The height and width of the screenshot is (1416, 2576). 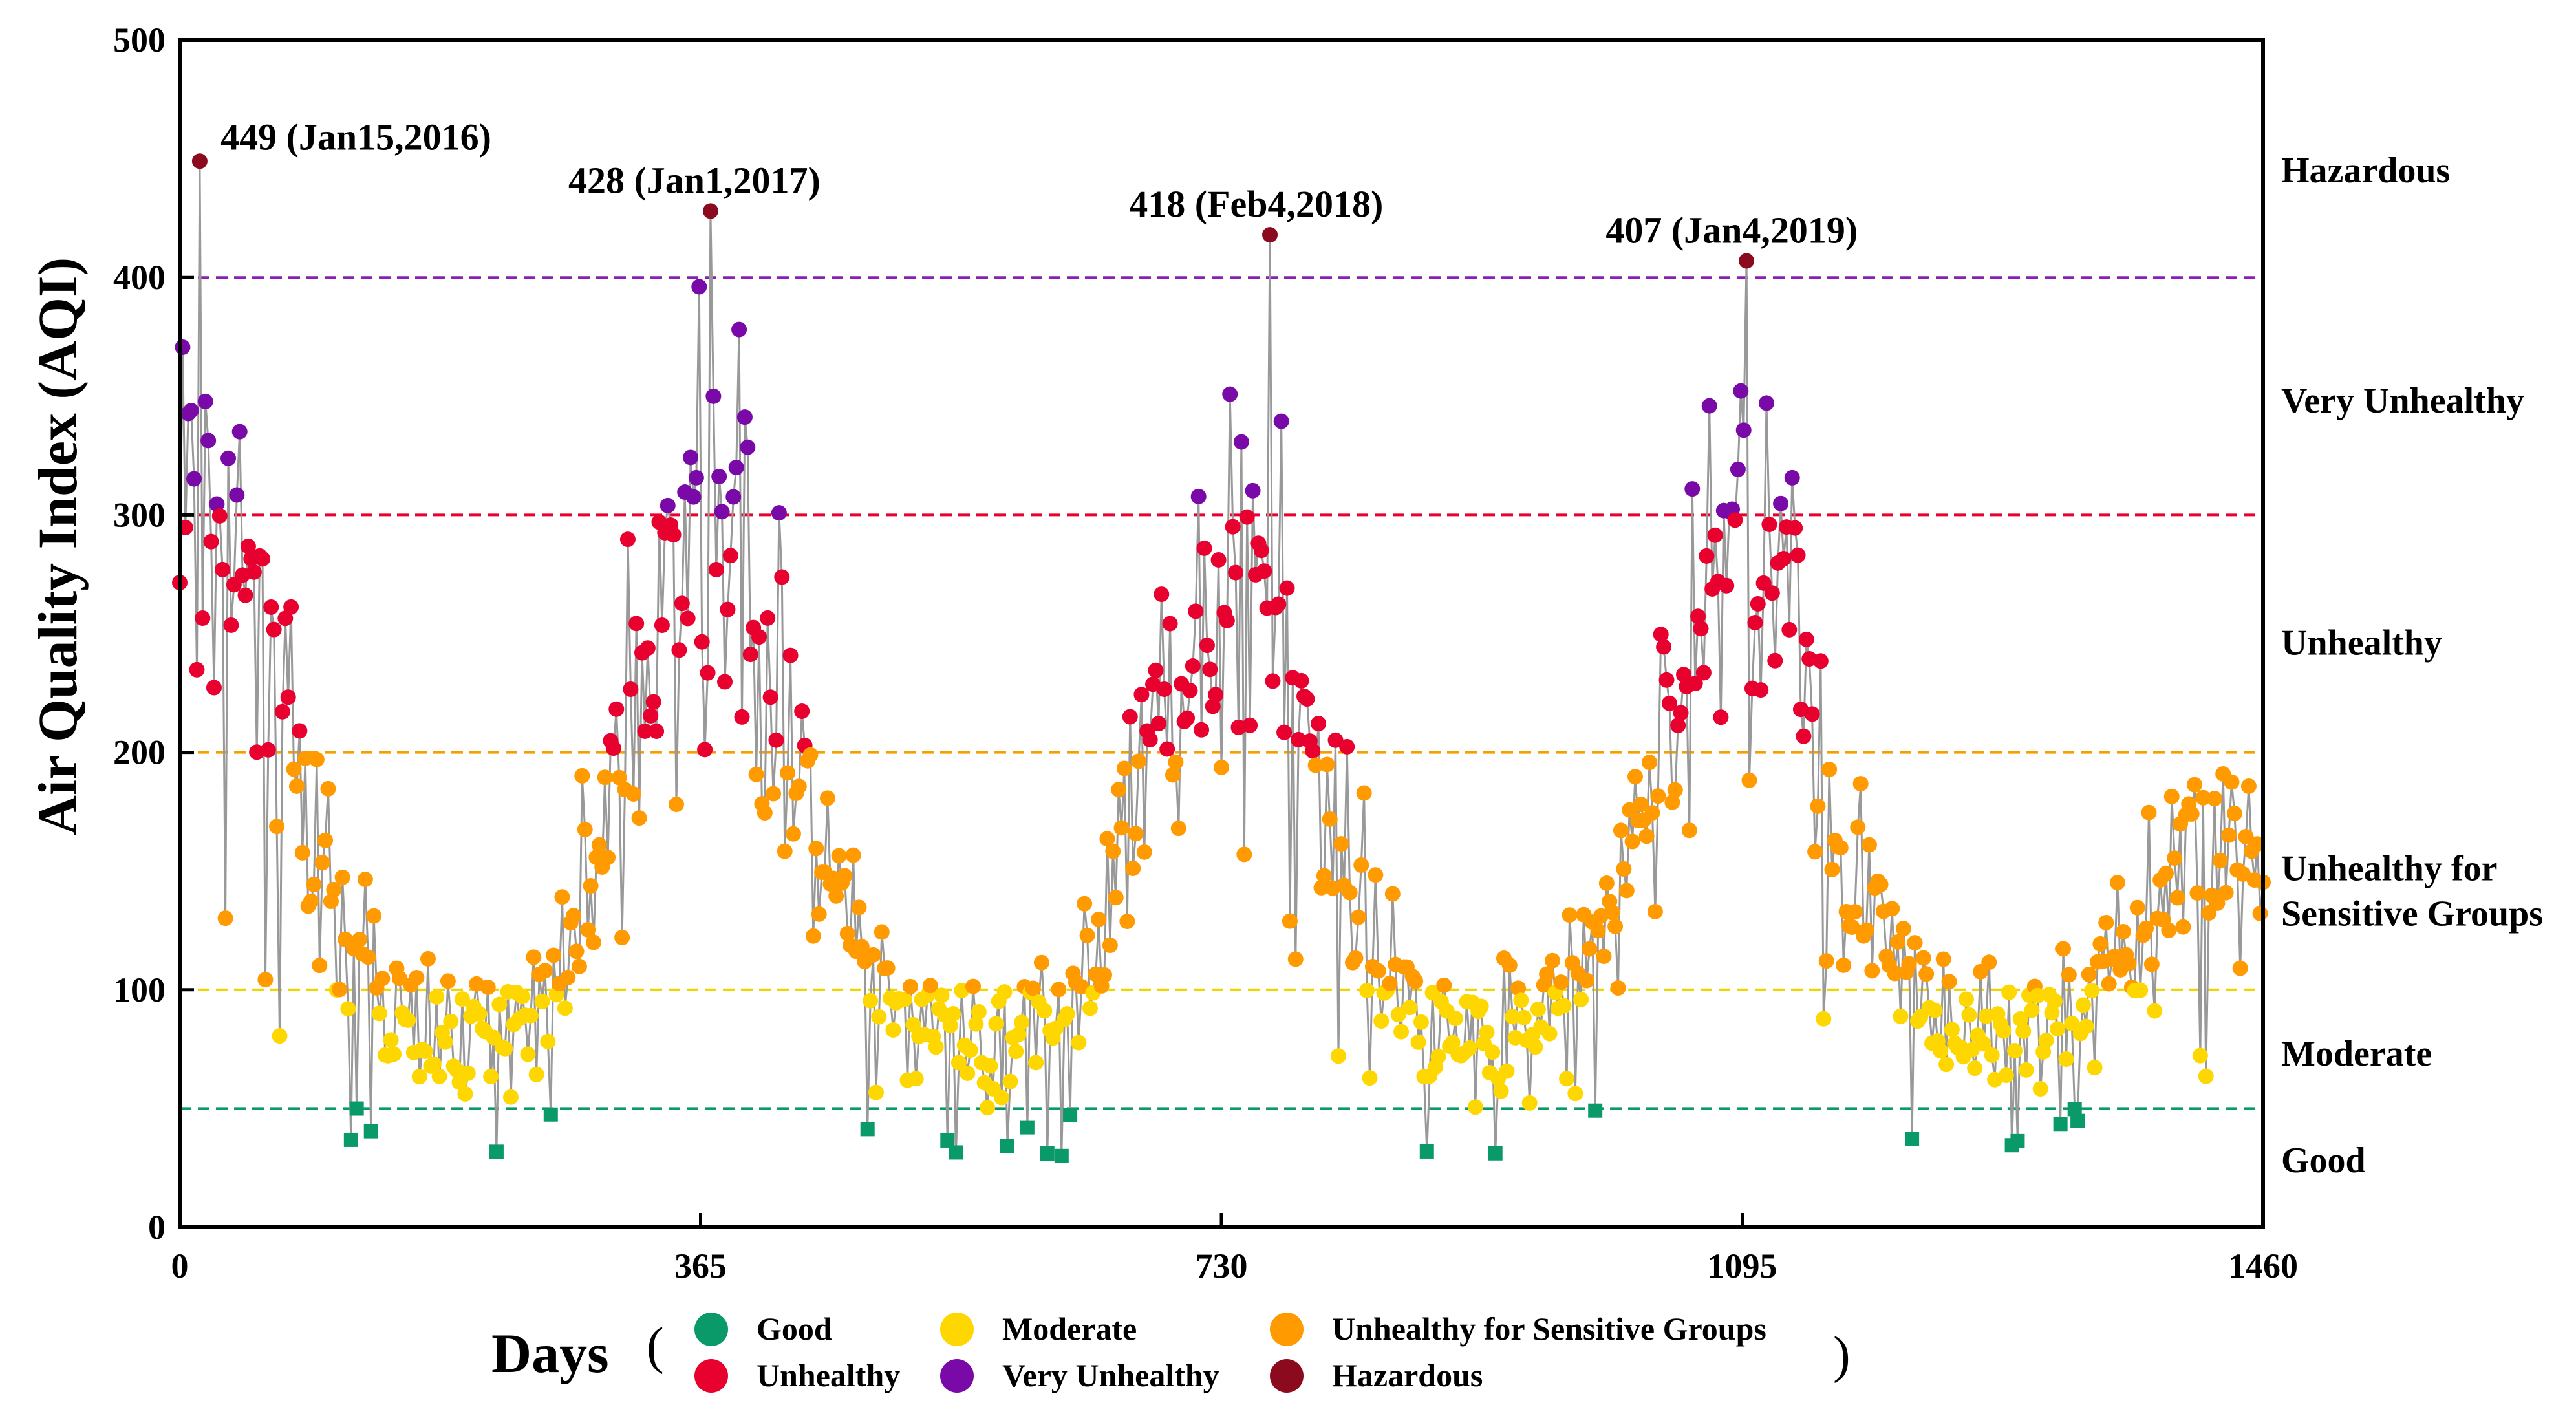 I want to click on x-tick-label-730: 730, so click(x=1222, y=1266).